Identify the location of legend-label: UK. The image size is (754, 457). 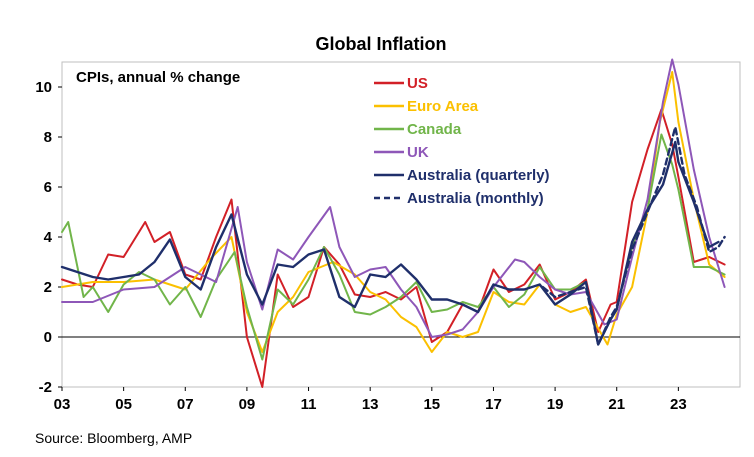
(418, 152).